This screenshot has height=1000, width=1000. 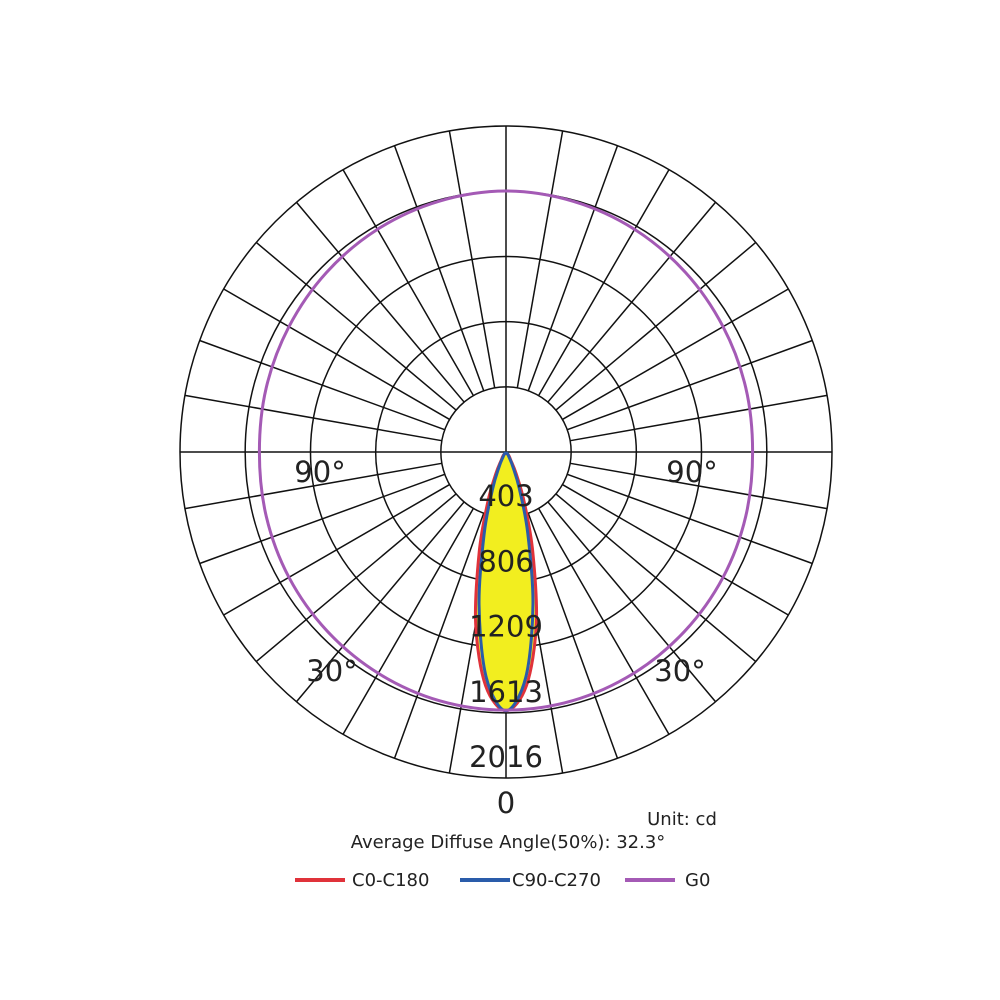 What do you see at coordinates (682, 819) in the screenshot?
I see `unit-label: Unit: cd` at bounding box center [682, 819].